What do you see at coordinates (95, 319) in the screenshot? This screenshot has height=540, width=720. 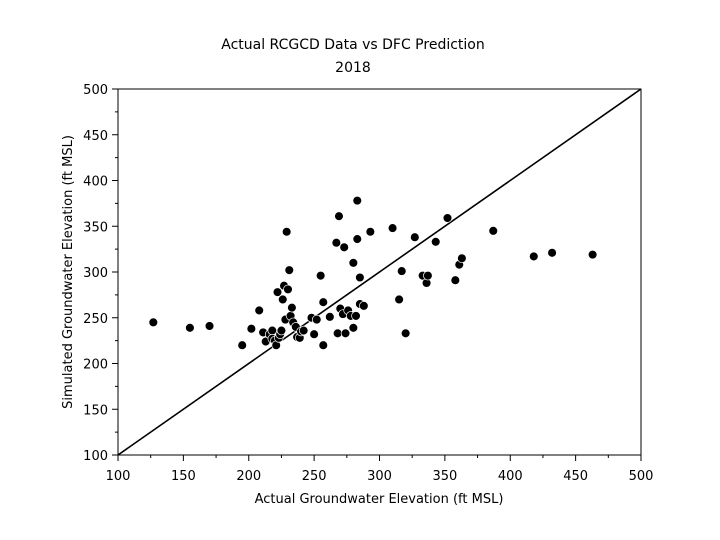 I see `y-tick-label: 250` at bounding box center [95, 319].